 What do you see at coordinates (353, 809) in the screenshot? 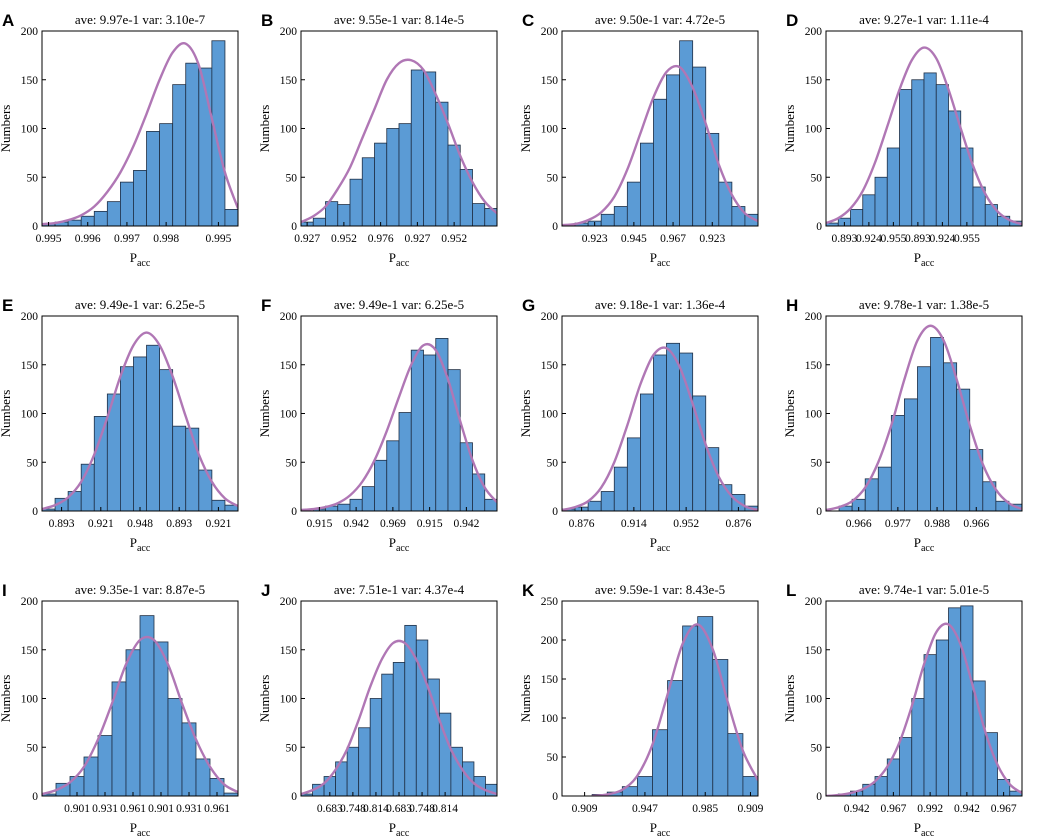
I see `x-tick-label: 0.748` at bounding box center [353, 809].